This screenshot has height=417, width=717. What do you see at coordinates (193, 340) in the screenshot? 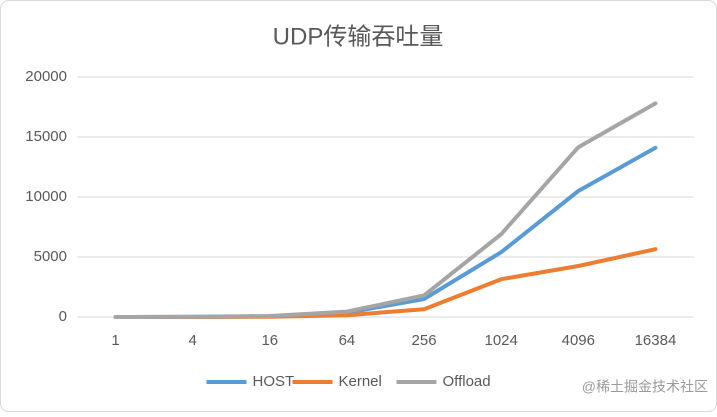
I see `x-tick-label: 4` at bounding box center [193, 340].